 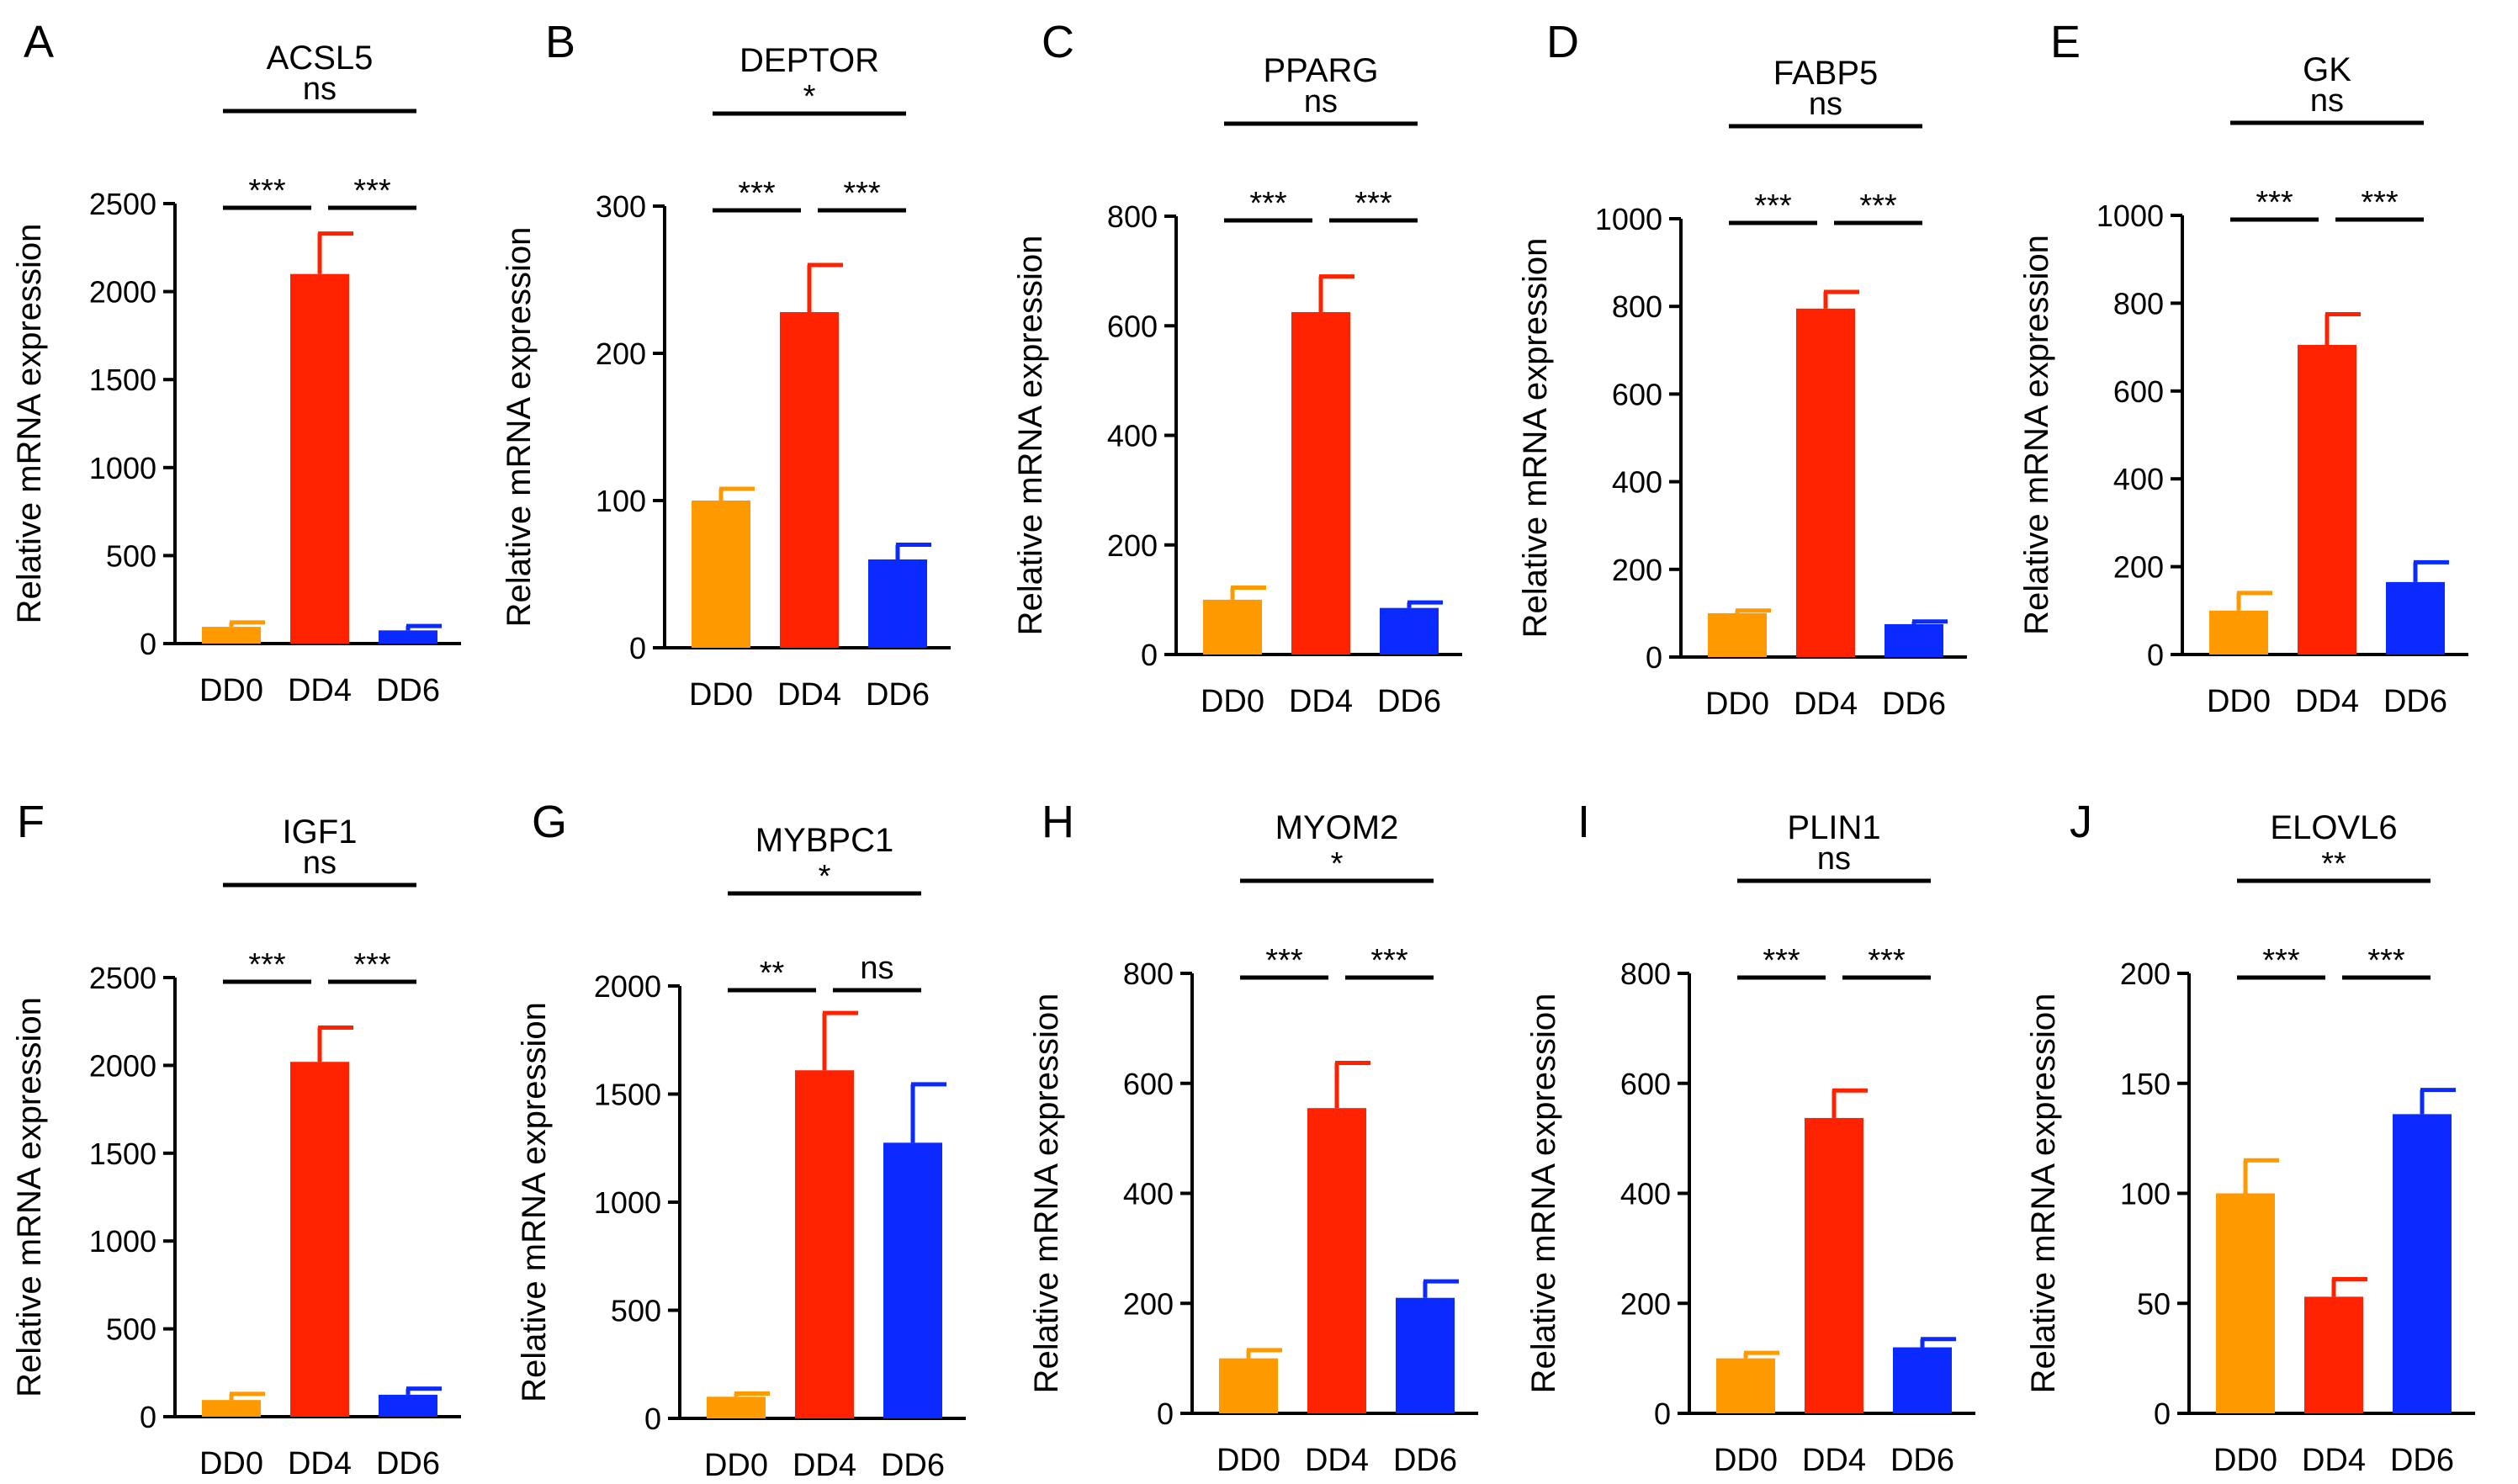 What do you see at coordinates (1746, 1460) in the screenshot?
I see `x-tick-label-i-dd0: DD0` at bounding box center [1746, 1460].